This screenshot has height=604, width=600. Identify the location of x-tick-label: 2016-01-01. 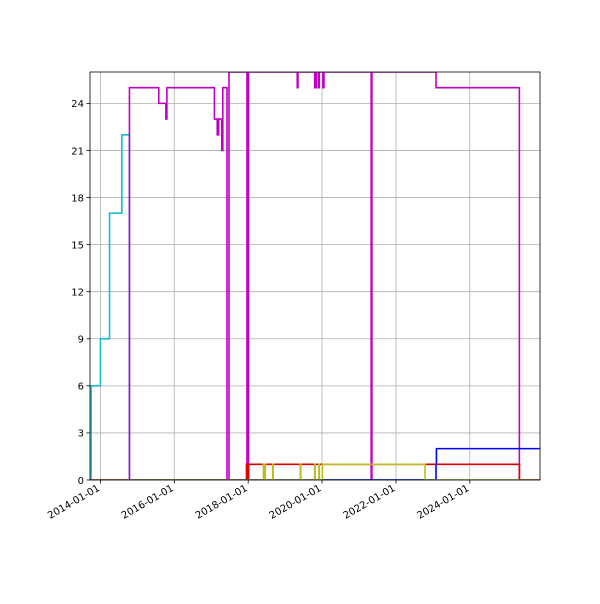
(148, 502).